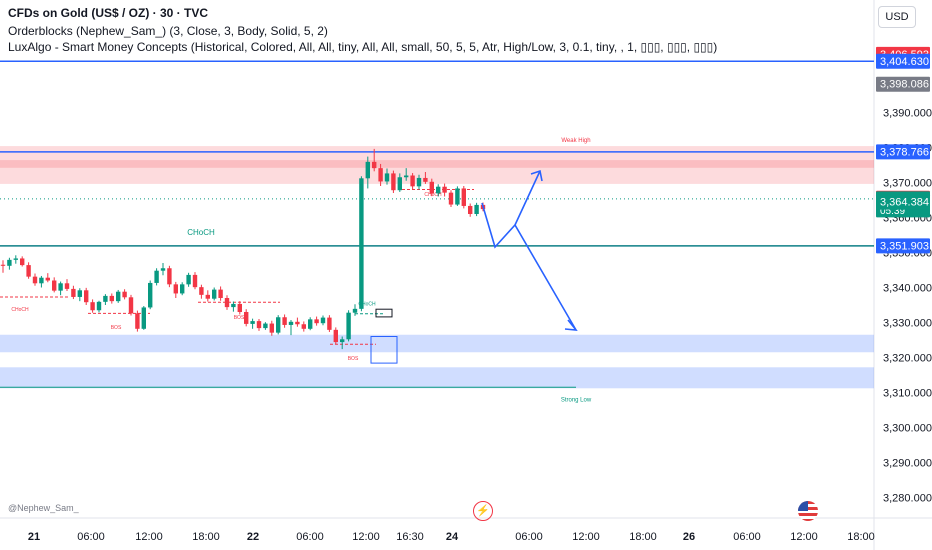 This screenshot has height=550, width=932. What do you see at coordinates (253, 537) in the screenshot?
I see `time-tick-label: 22` at bounding box center [253, 537].